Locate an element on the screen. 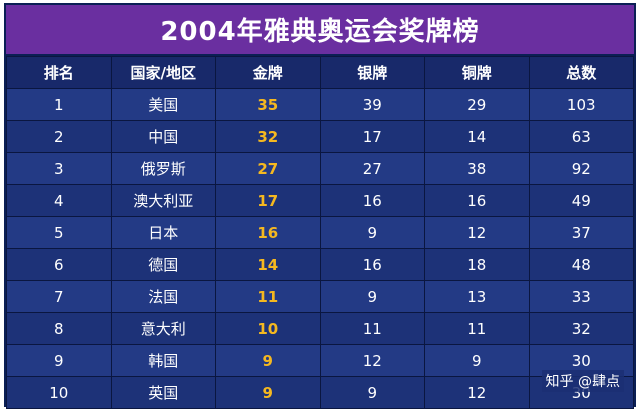  cell-gold: 14 is located at coordinates (268, 264).